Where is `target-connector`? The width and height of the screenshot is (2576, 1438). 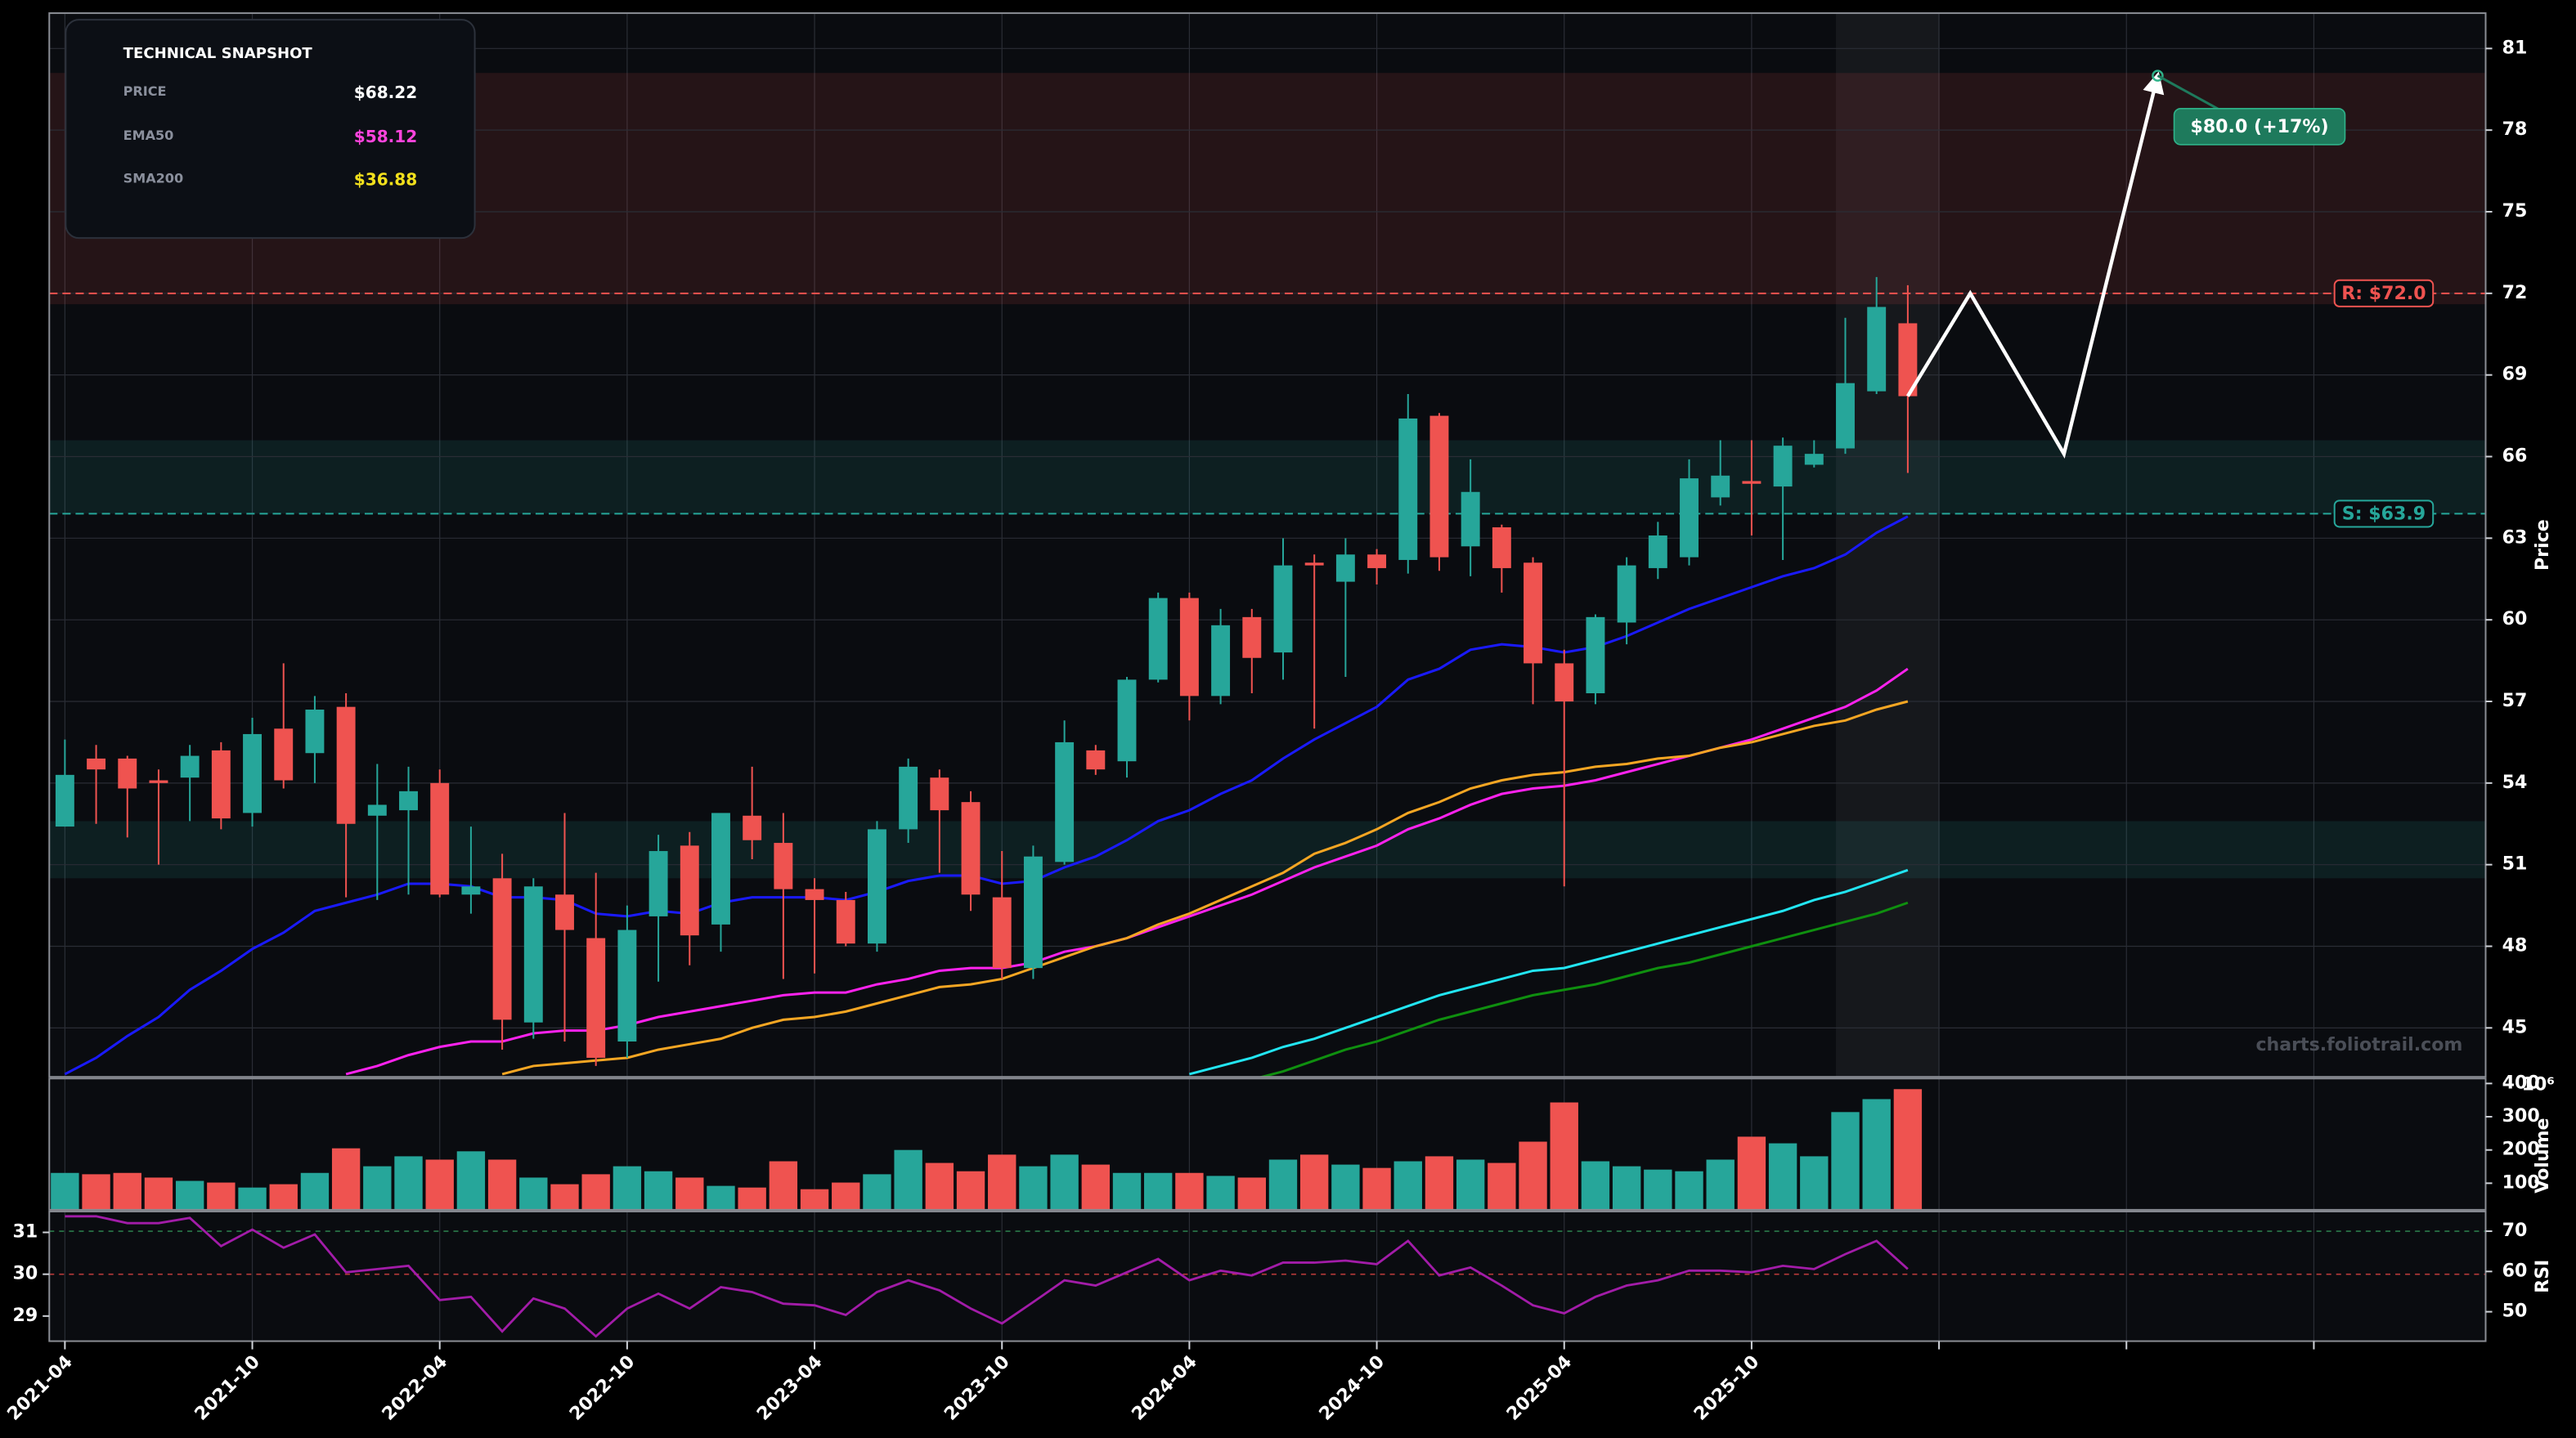
target-connector is located at coordinates (2190, 94).